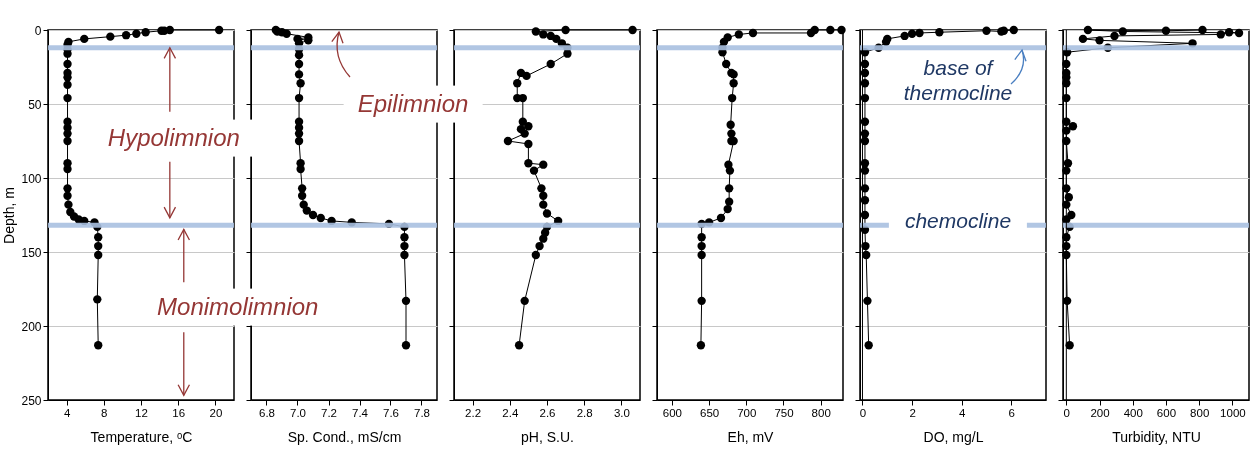 Image resolution: width=1259 pixels, height=455 pixels. Describe the element at coordinates (413, 104) in the screenshot. I see `annotation: Epilimnion` at that location.